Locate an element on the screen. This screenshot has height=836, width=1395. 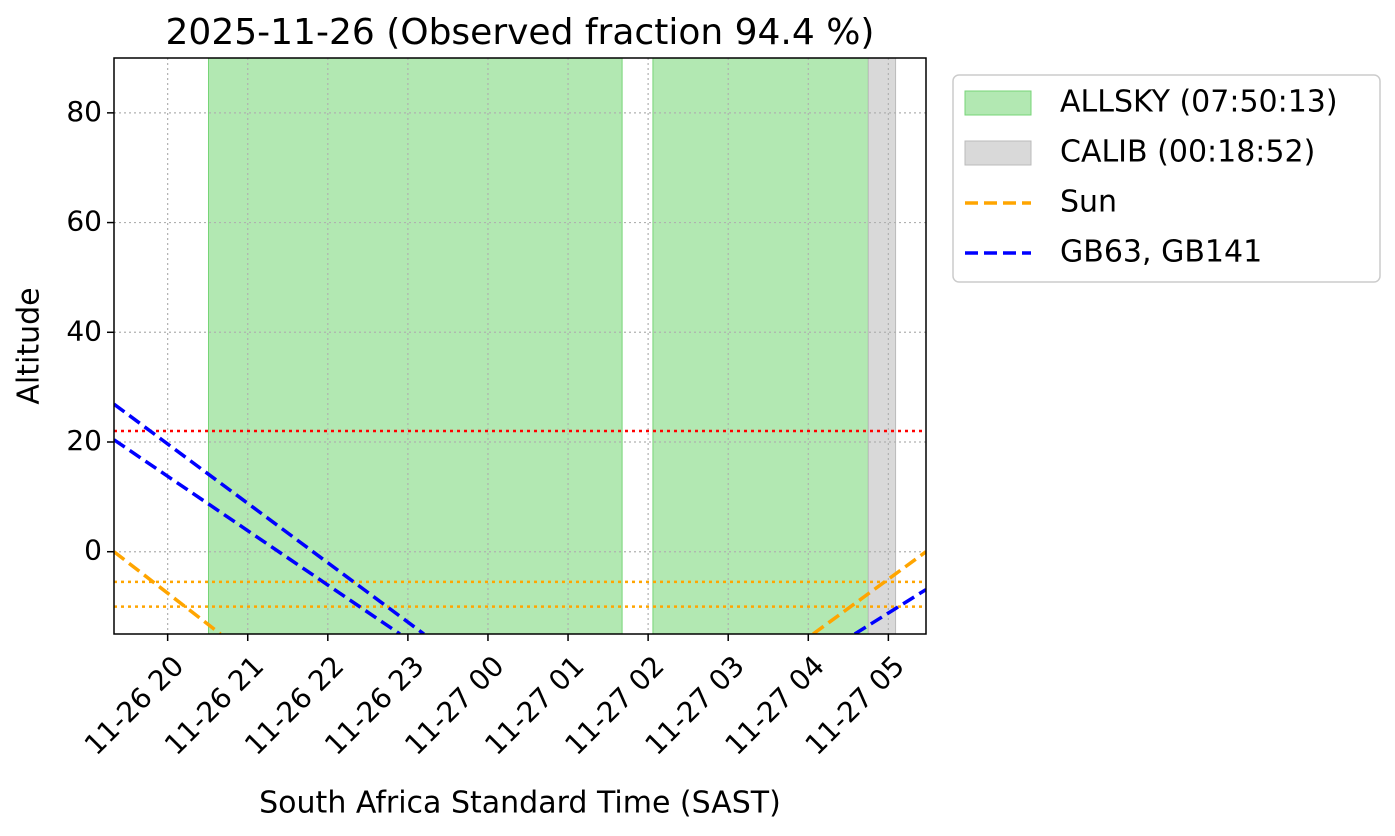
legend-label: GB63, GB141 is located at coordinates (1161, 252).